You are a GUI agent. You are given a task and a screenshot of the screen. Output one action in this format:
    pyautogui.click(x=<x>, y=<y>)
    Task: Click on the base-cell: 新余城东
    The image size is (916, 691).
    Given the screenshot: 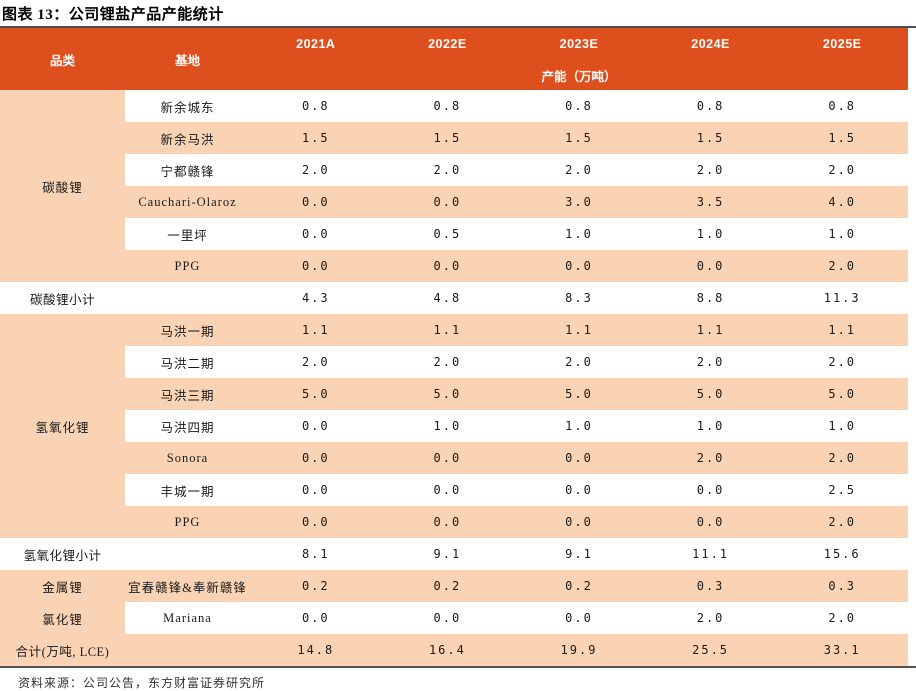 What is the action you would take?
    pyautogui.click(x=187, y=107)
    